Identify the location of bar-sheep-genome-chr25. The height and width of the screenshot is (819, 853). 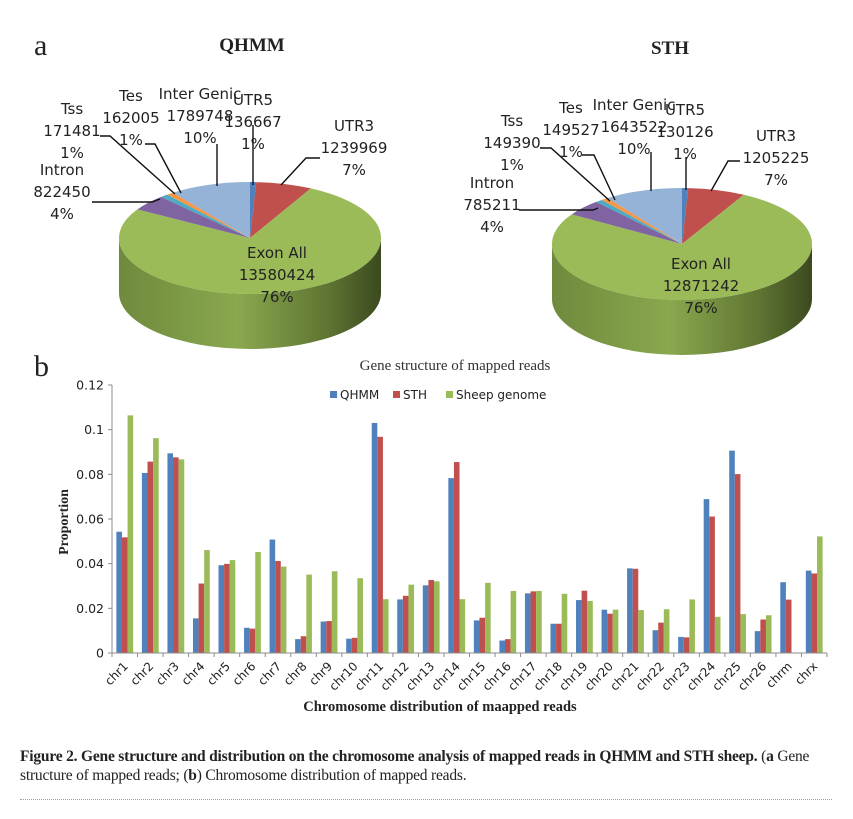
(743, 633).